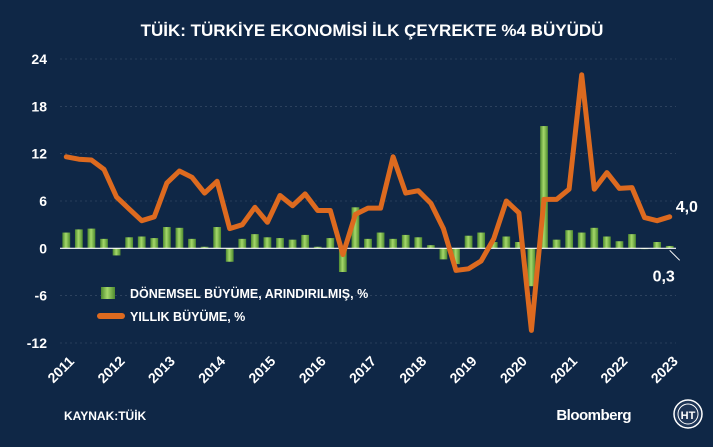  Describe the element at coordinates (412, 369) in the screenshot. I see `x-tick-label: 2018` at that location.